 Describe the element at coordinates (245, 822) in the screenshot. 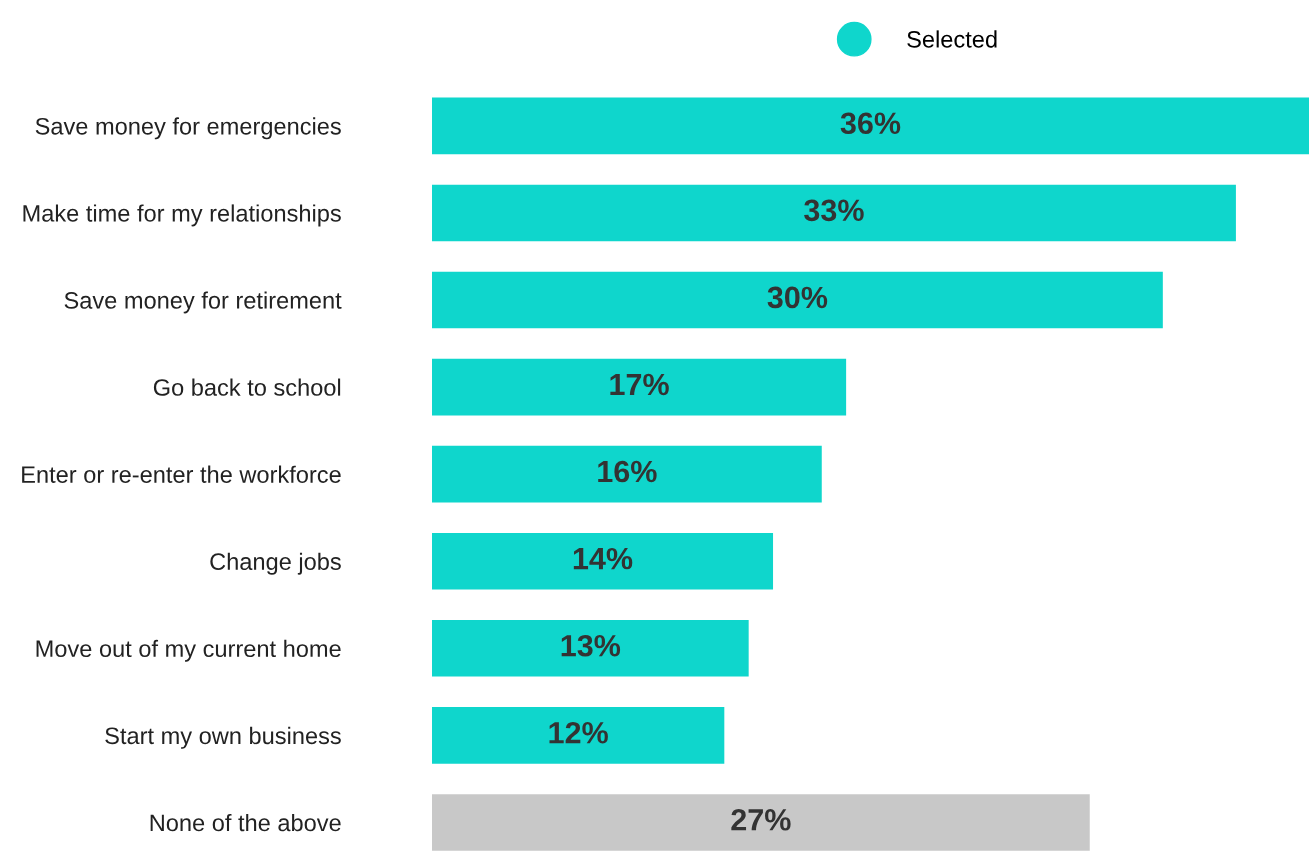

I see `y-tick-label: None of the above` at that location.